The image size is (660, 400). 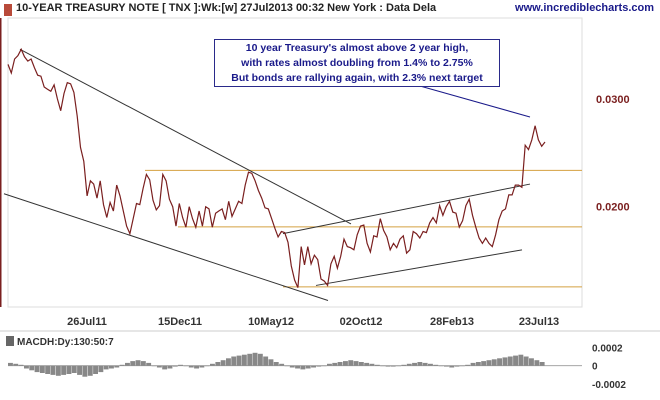 I want to click on y-tick-label: 0.0200, so click(x=613, y=208).